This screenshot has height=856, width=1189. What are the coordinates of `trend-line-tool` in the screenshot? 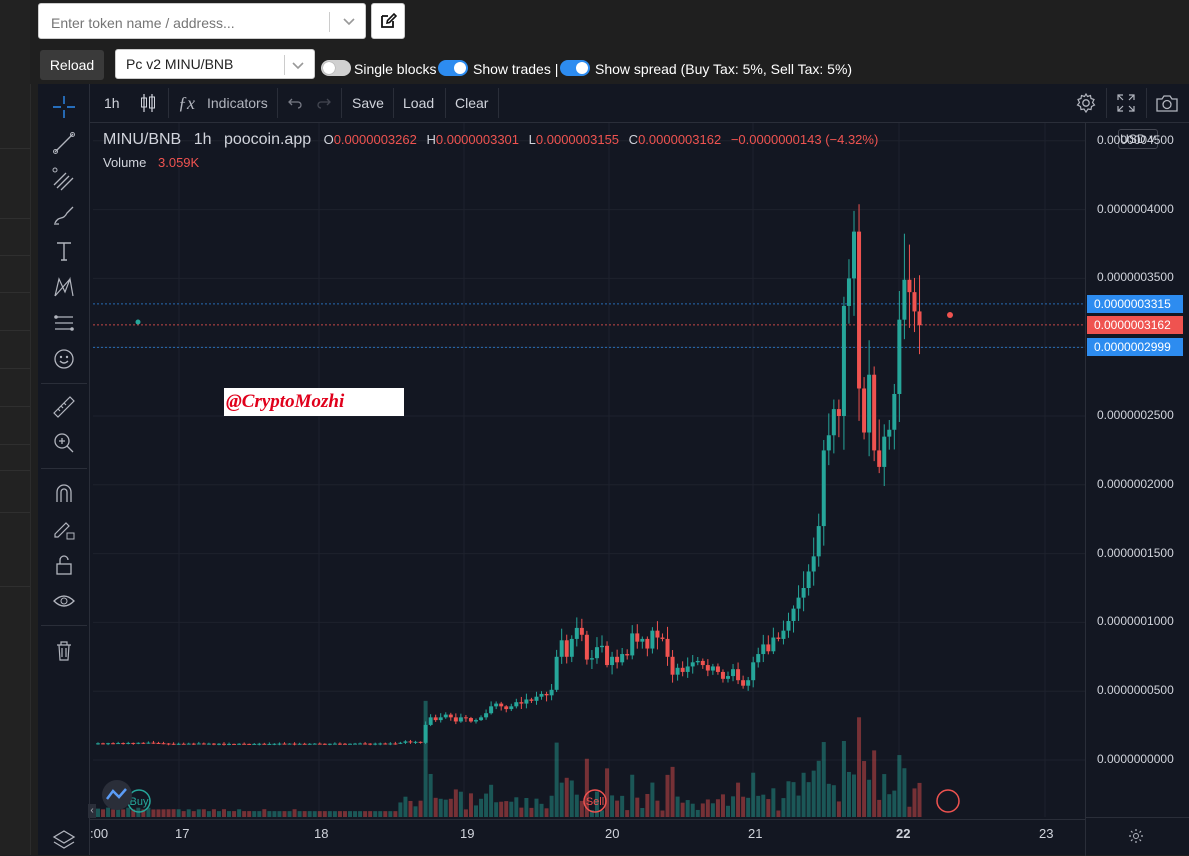 It's located at (64, 143).